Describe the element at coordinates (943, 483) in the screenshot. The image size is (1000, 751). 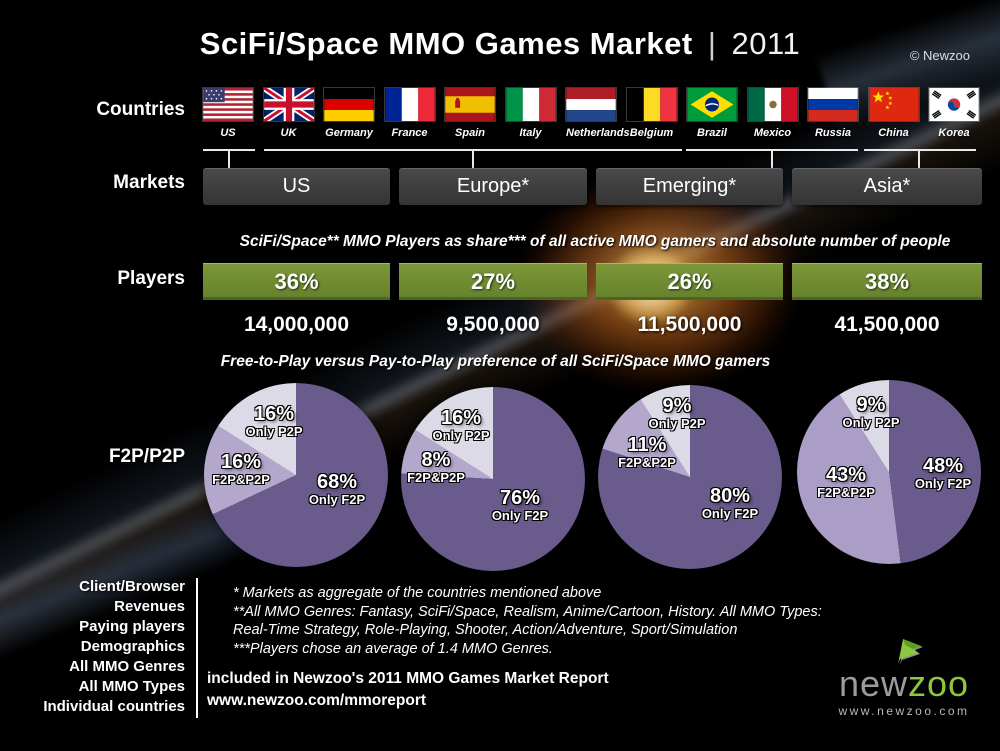
I see `pie-asia-only-f2p-sub: Only F2P` at that location.